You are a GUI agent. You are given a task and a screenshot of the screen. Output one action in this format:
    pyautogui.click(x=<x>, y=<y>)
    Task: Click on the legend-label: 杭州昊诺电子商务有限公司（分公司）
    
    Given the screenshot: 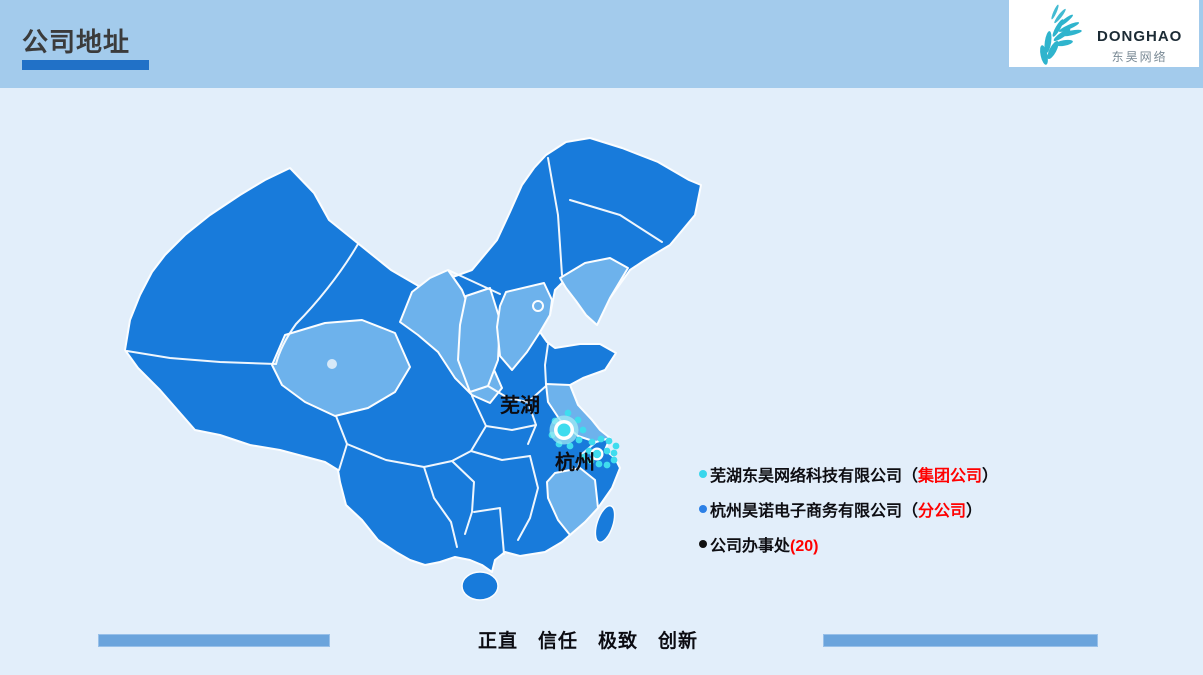 What is the action you would take?
    pyautogui.click(x=846, y=511)
    